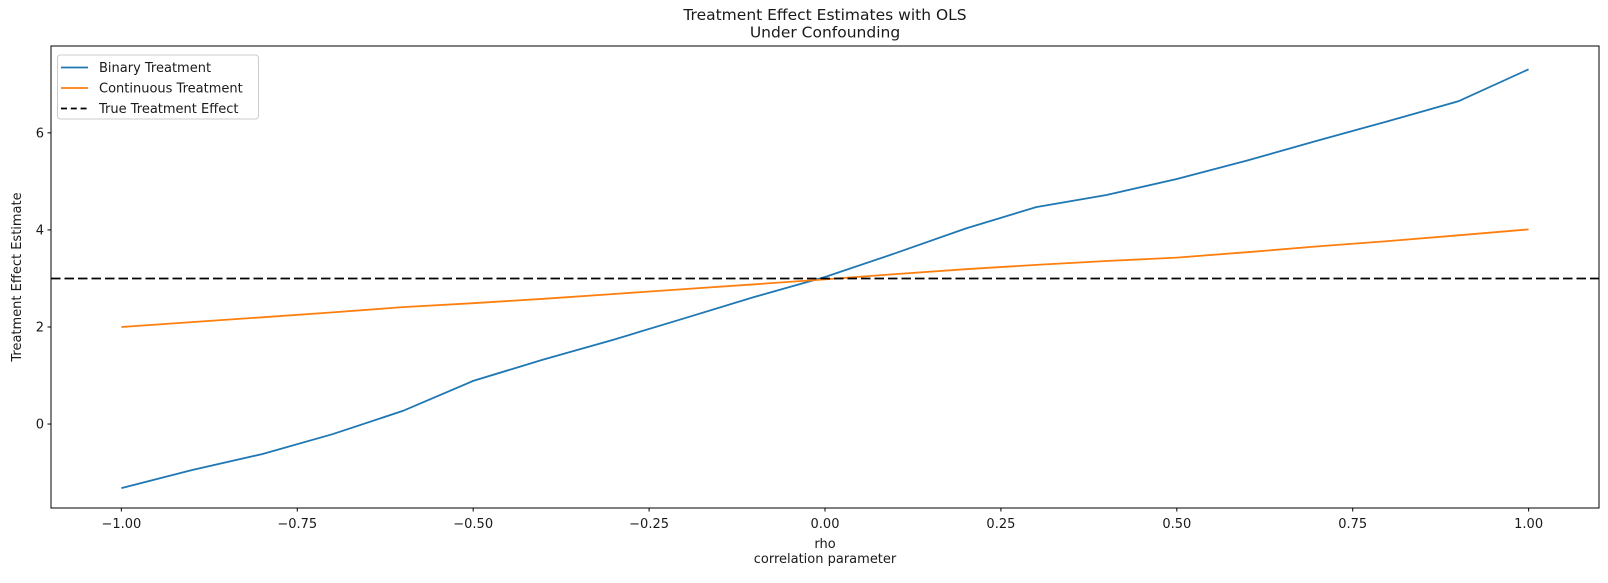  I want to click on x-tick-label: −0.75, so click(297, 524).